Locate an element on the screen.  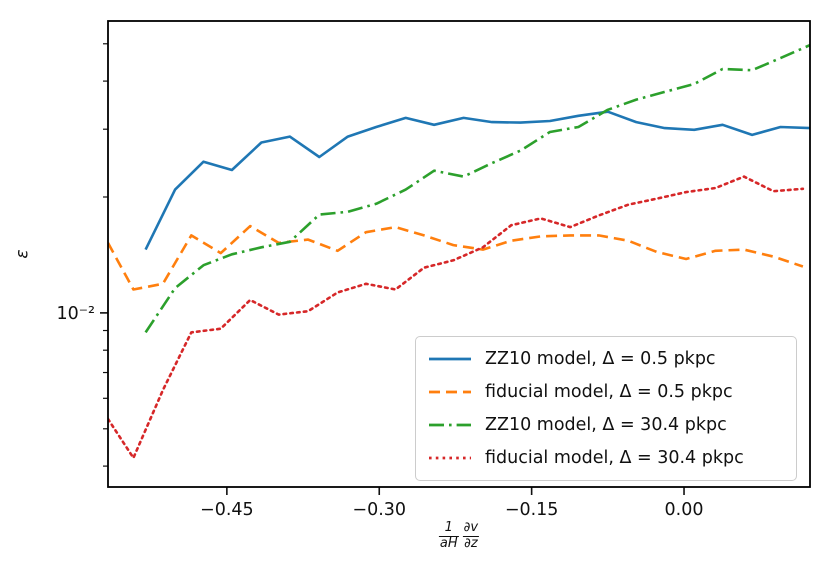
frac2-numerator: ∂v is located at coordinates (471, 527).